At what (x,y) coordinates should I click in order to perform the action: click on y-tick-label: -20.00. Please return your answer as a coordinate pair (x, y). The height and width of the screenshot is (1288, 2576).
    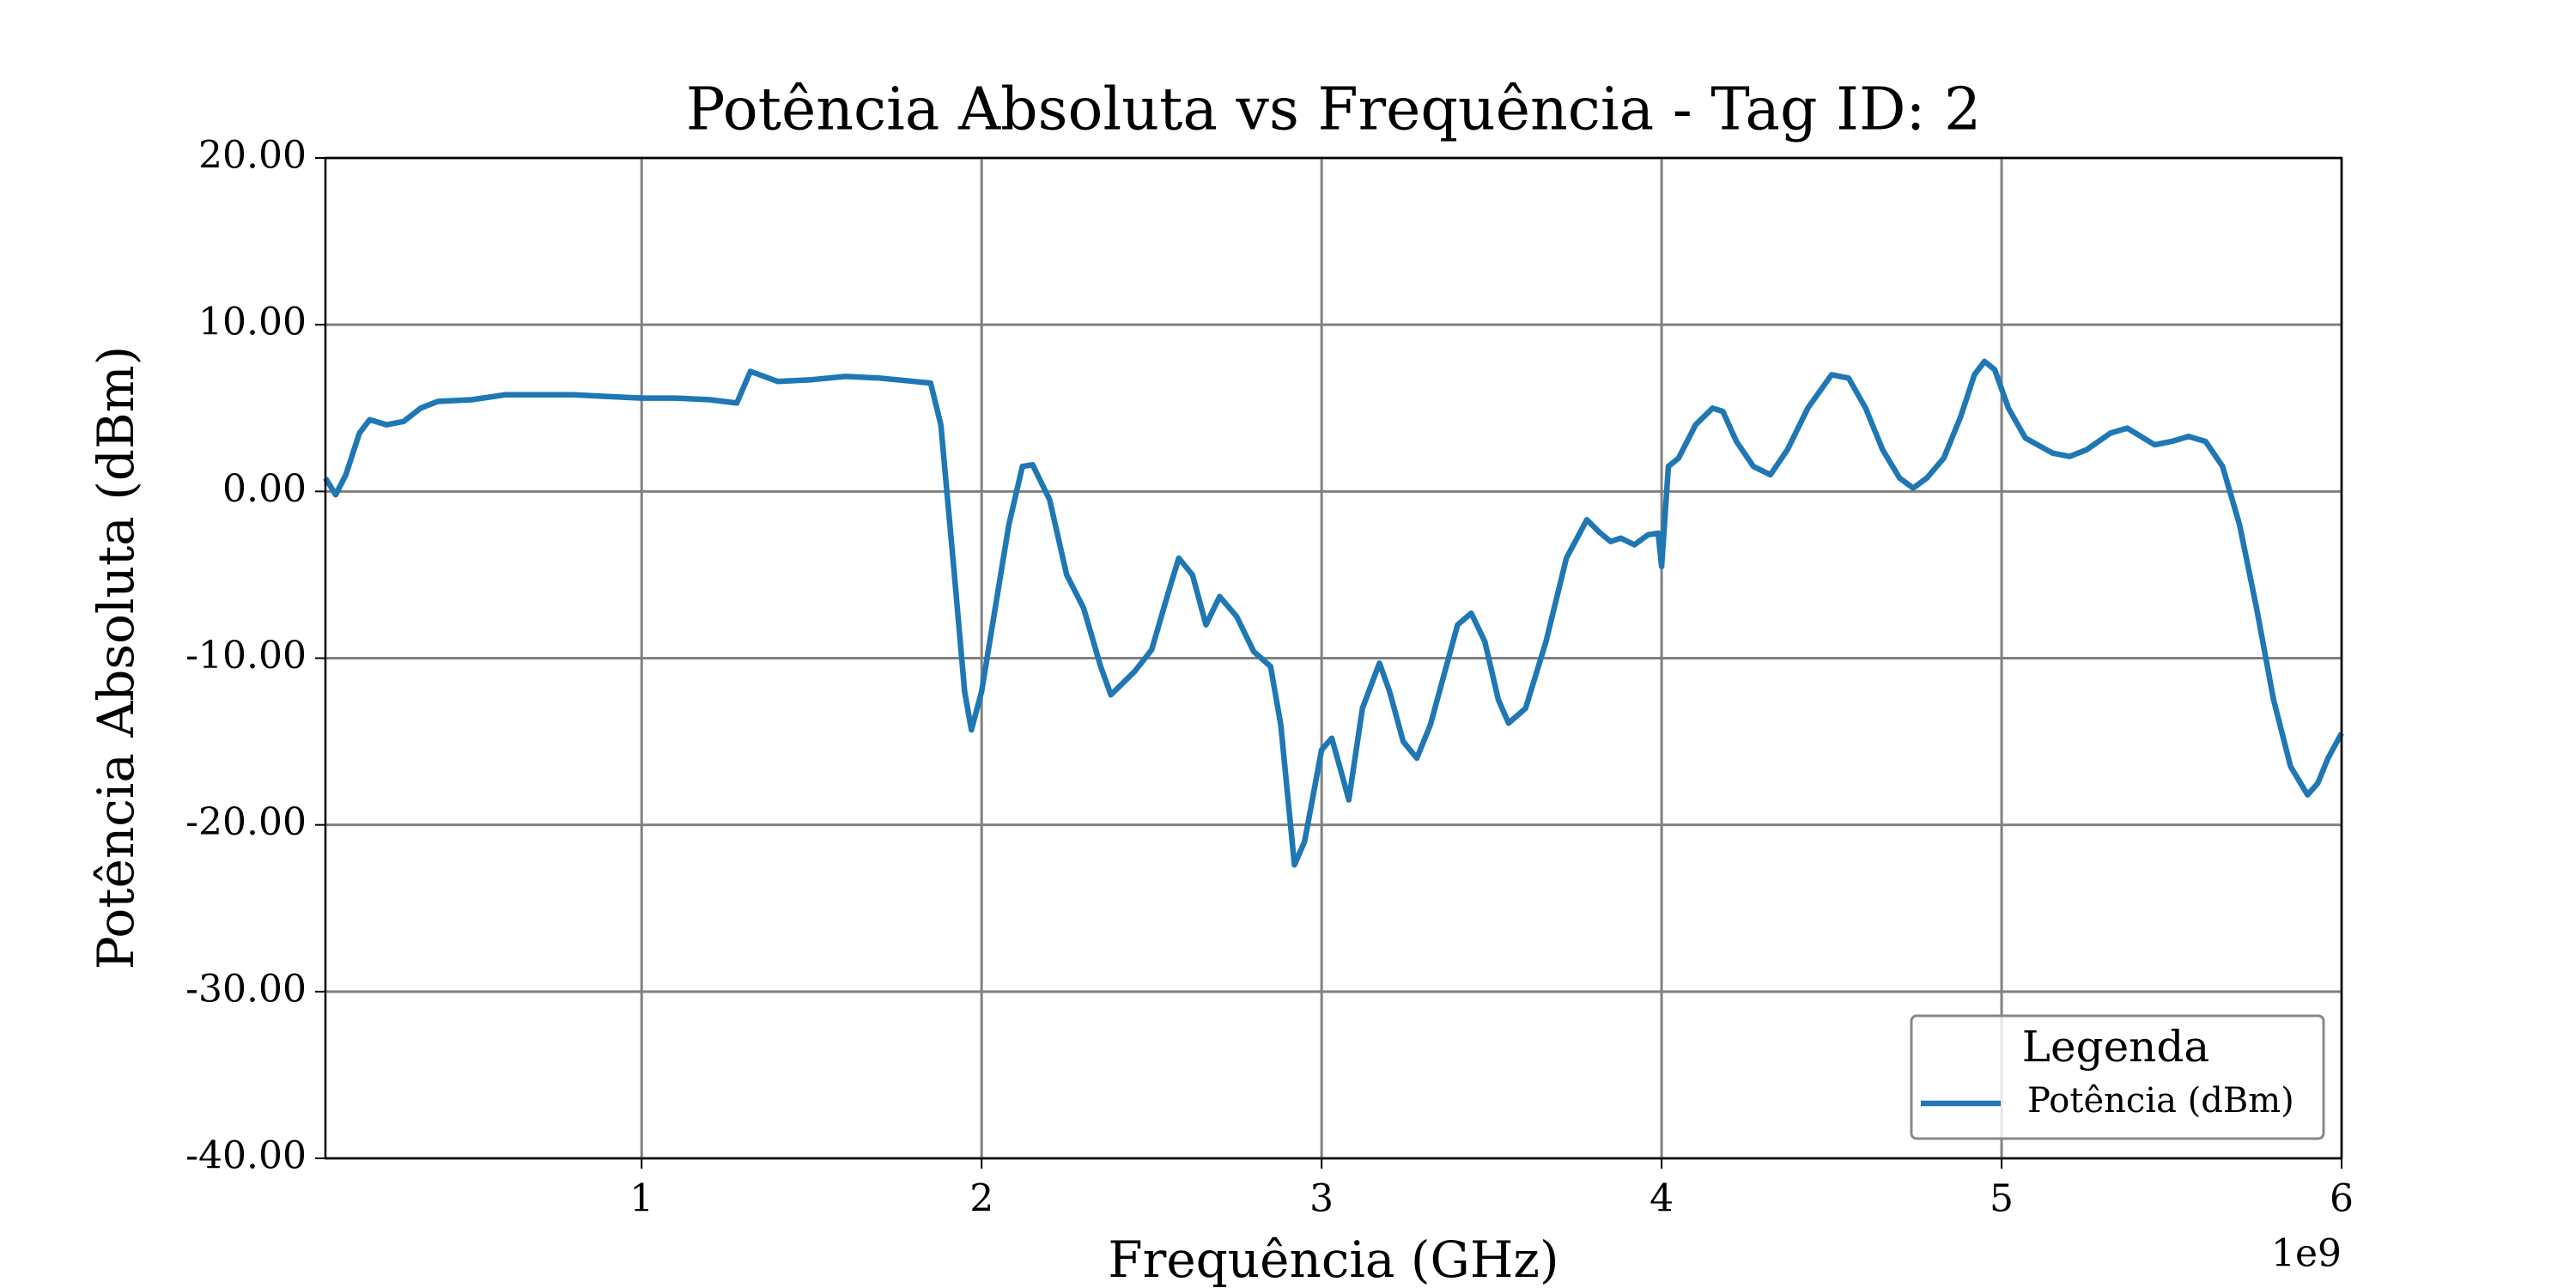
    Looking at the image, I should click on (246, 822).